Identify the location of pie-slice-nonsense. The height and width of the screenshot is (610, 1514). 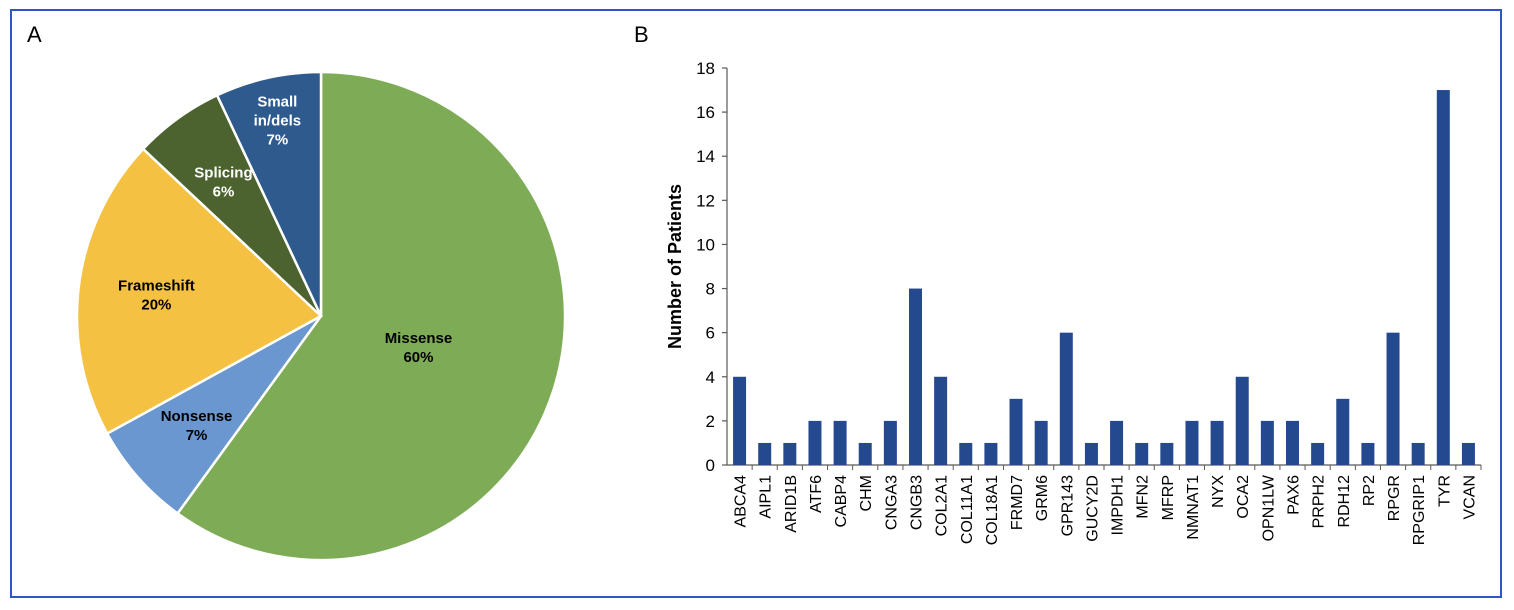
(214, 415).